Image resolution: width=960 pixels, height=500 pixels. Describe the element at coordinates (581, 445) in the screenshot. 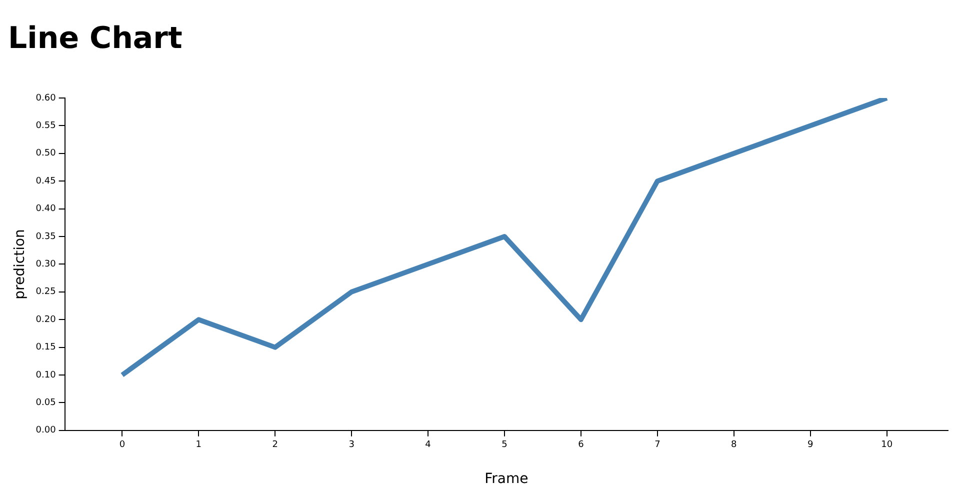

I see `x-tick-label: 6` at that location.